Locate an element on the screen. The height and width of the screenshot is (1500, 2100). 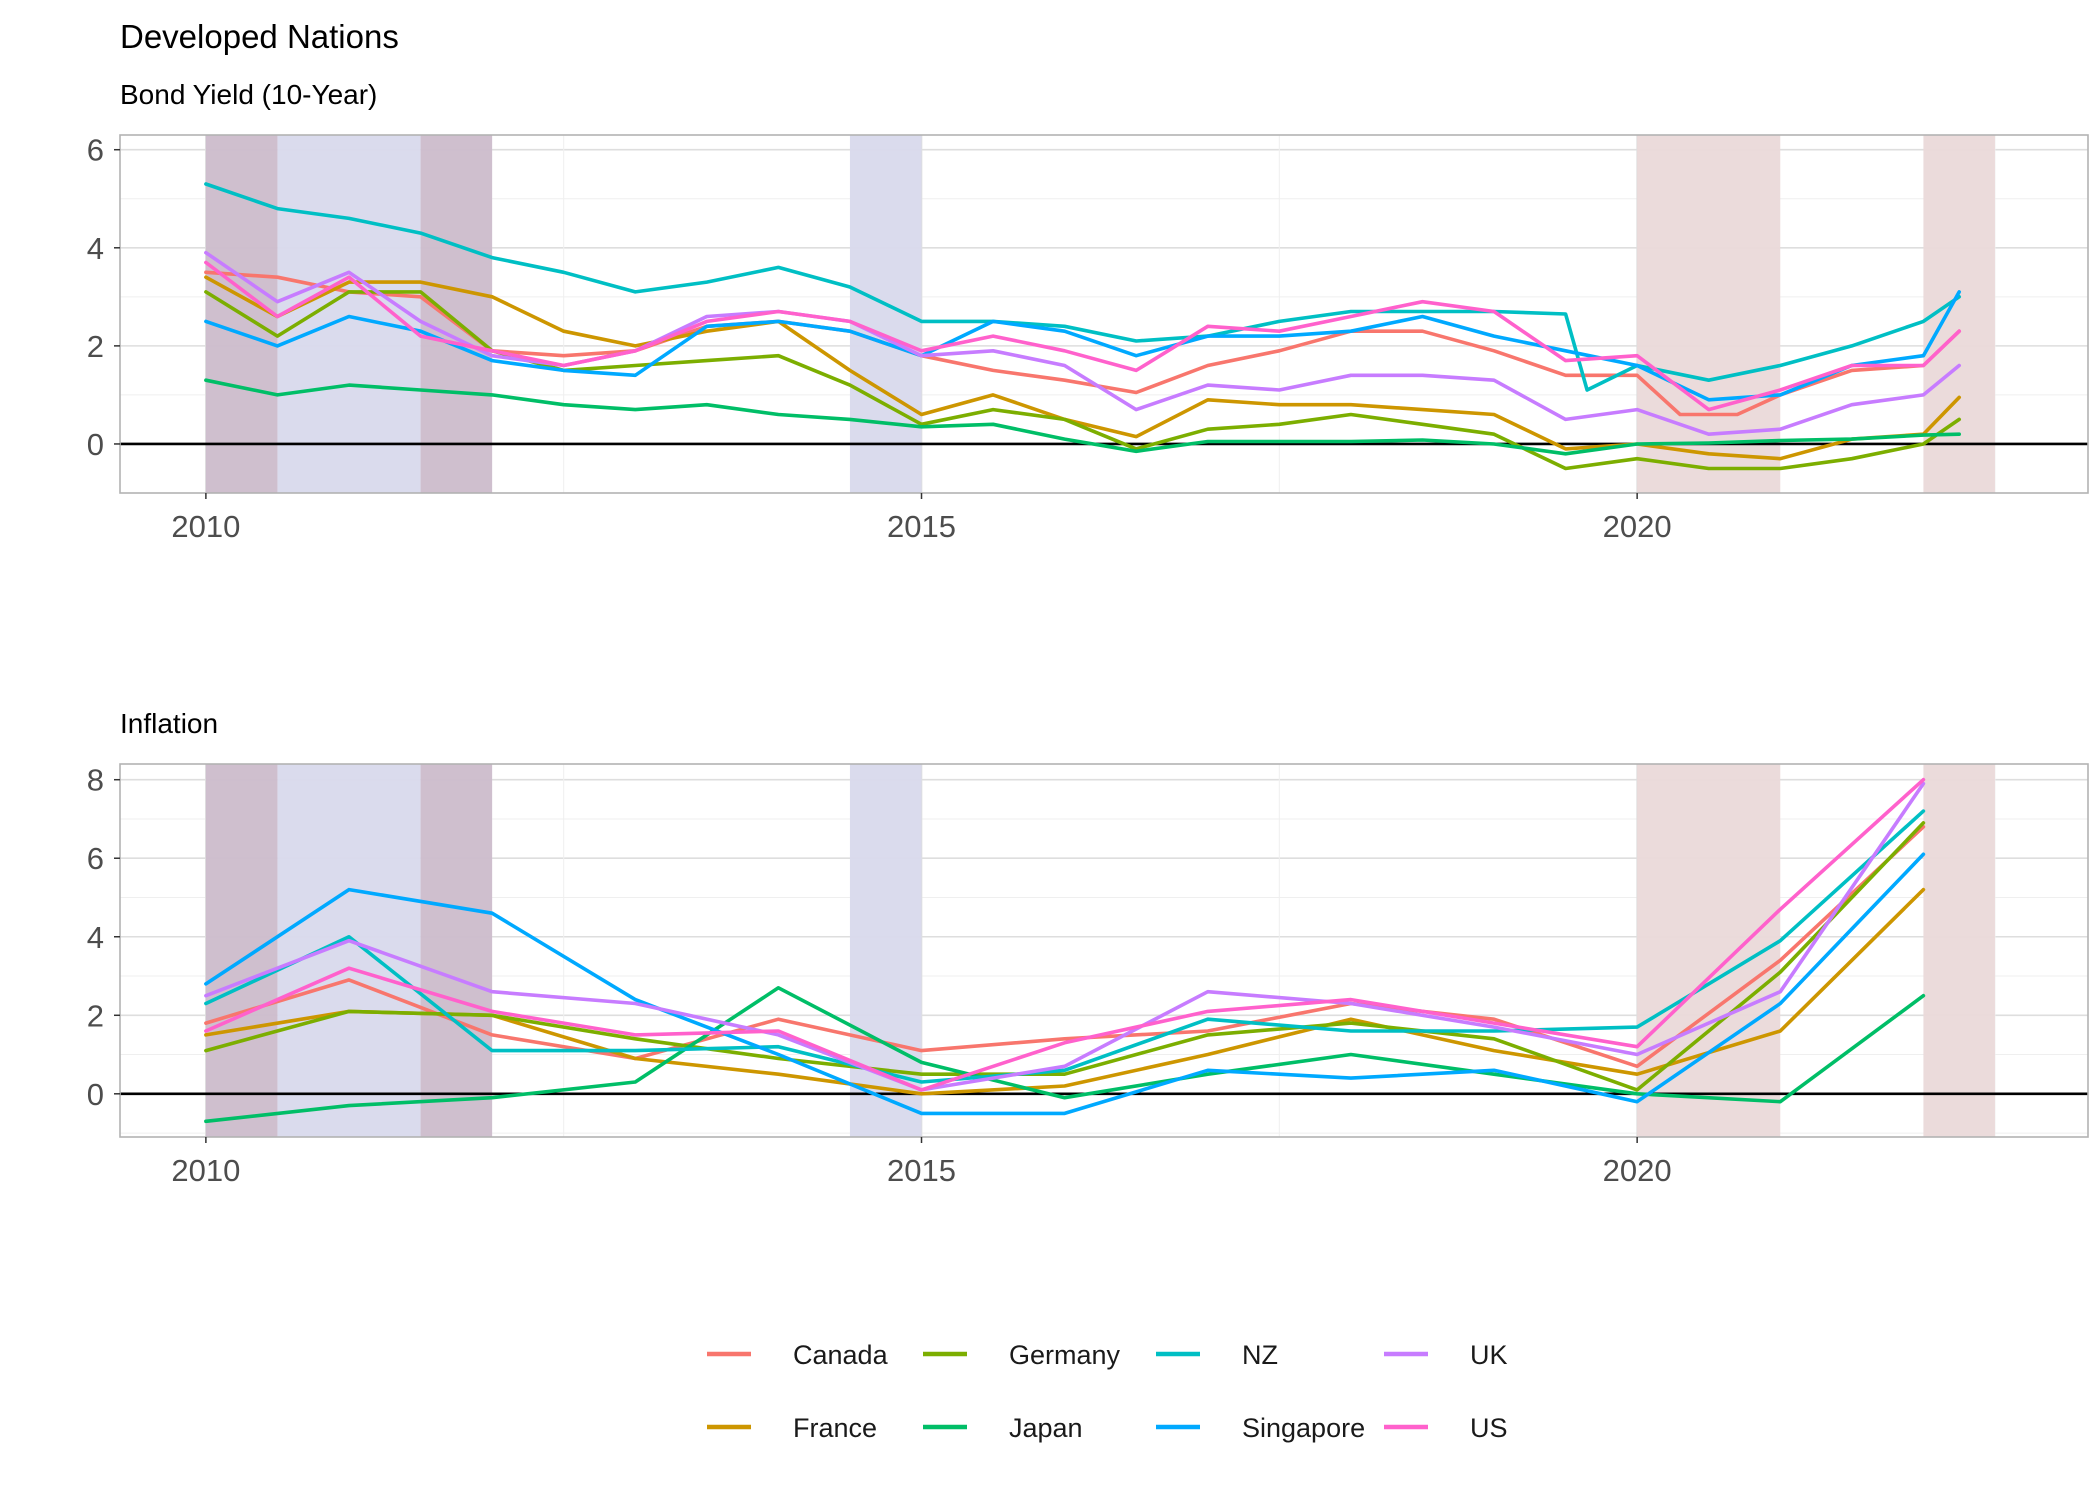
series-line-uk is located at coordinates (1082, 343).